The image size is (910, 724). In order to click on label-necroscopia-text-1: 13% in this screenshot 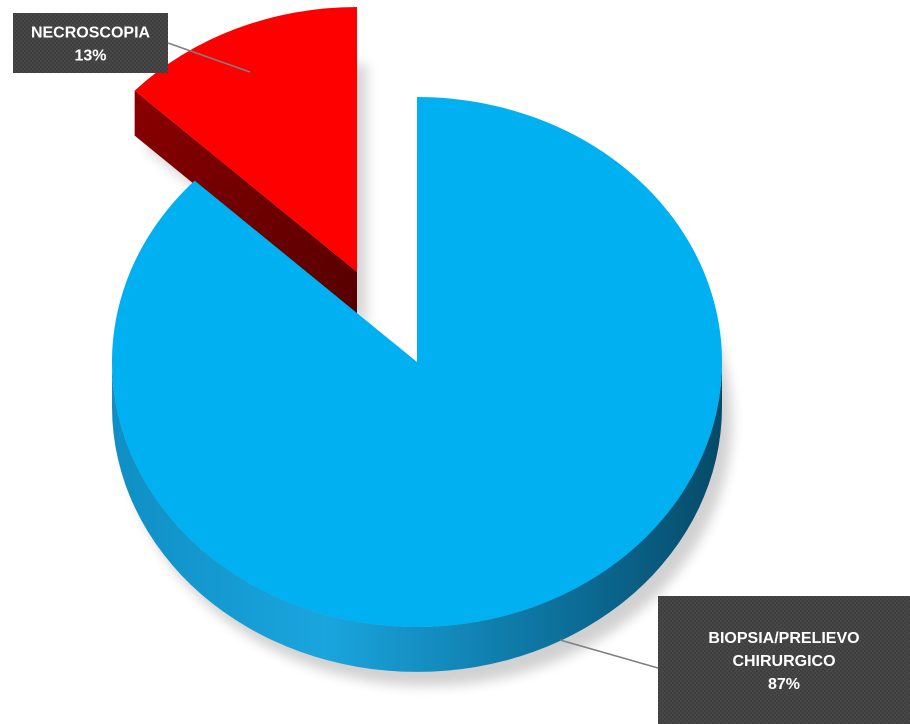, I will do `click(90, 56)`.